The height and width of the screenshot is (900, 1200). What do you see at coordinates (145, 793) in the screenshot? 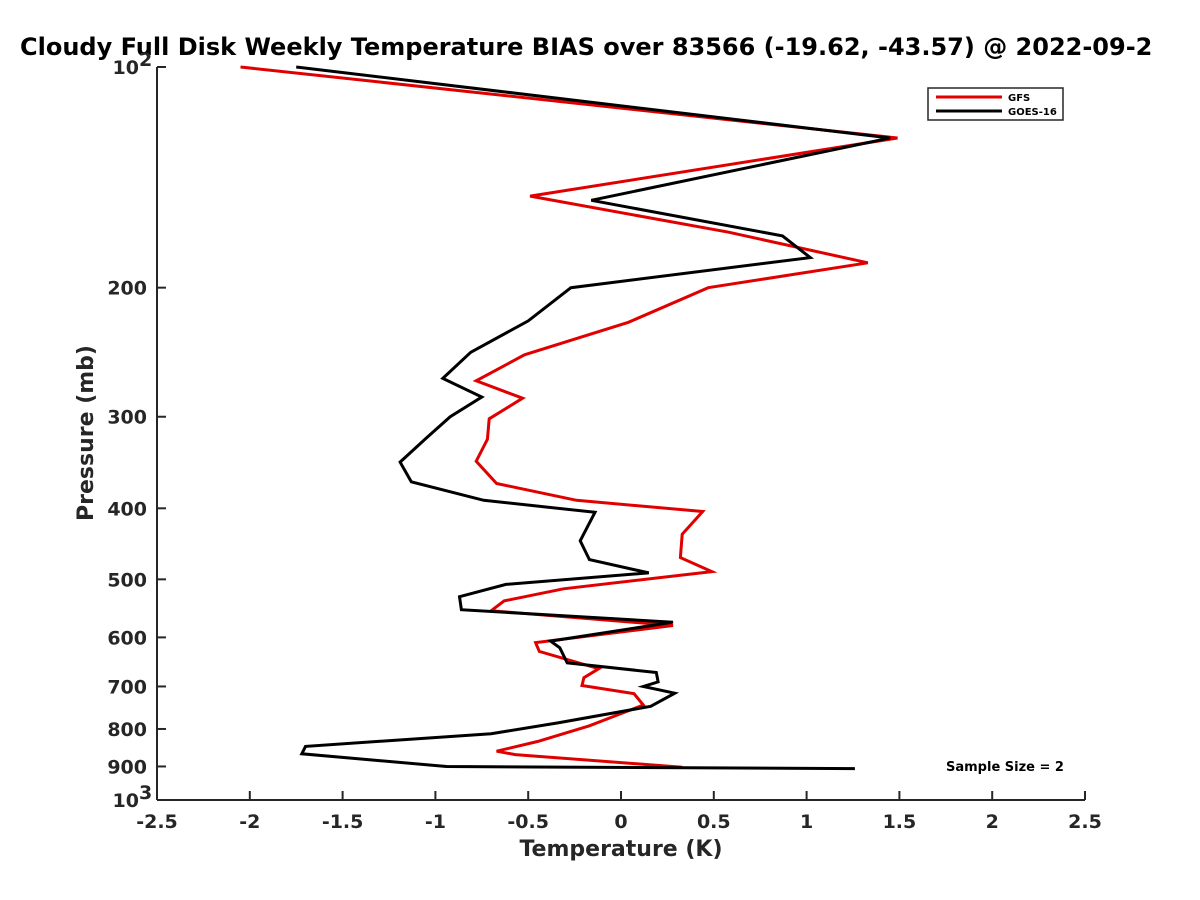
I see `y-tick-exponent: 3` at bounding box center [145, 793].